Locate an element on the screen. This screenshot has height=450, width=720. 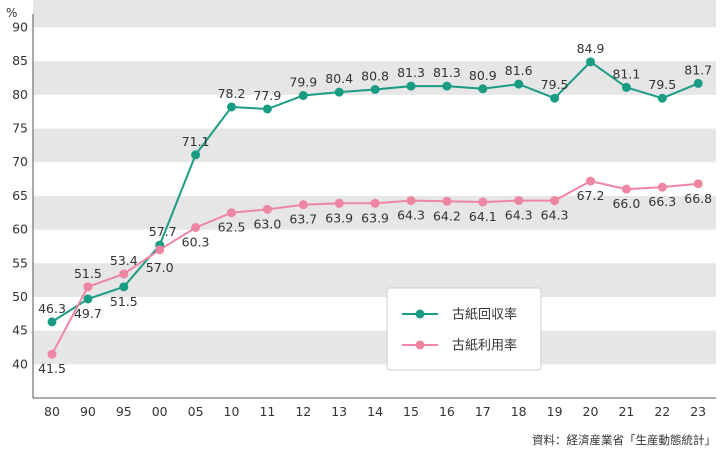
data-label: 66.8 is located at coordinates (698, 198).